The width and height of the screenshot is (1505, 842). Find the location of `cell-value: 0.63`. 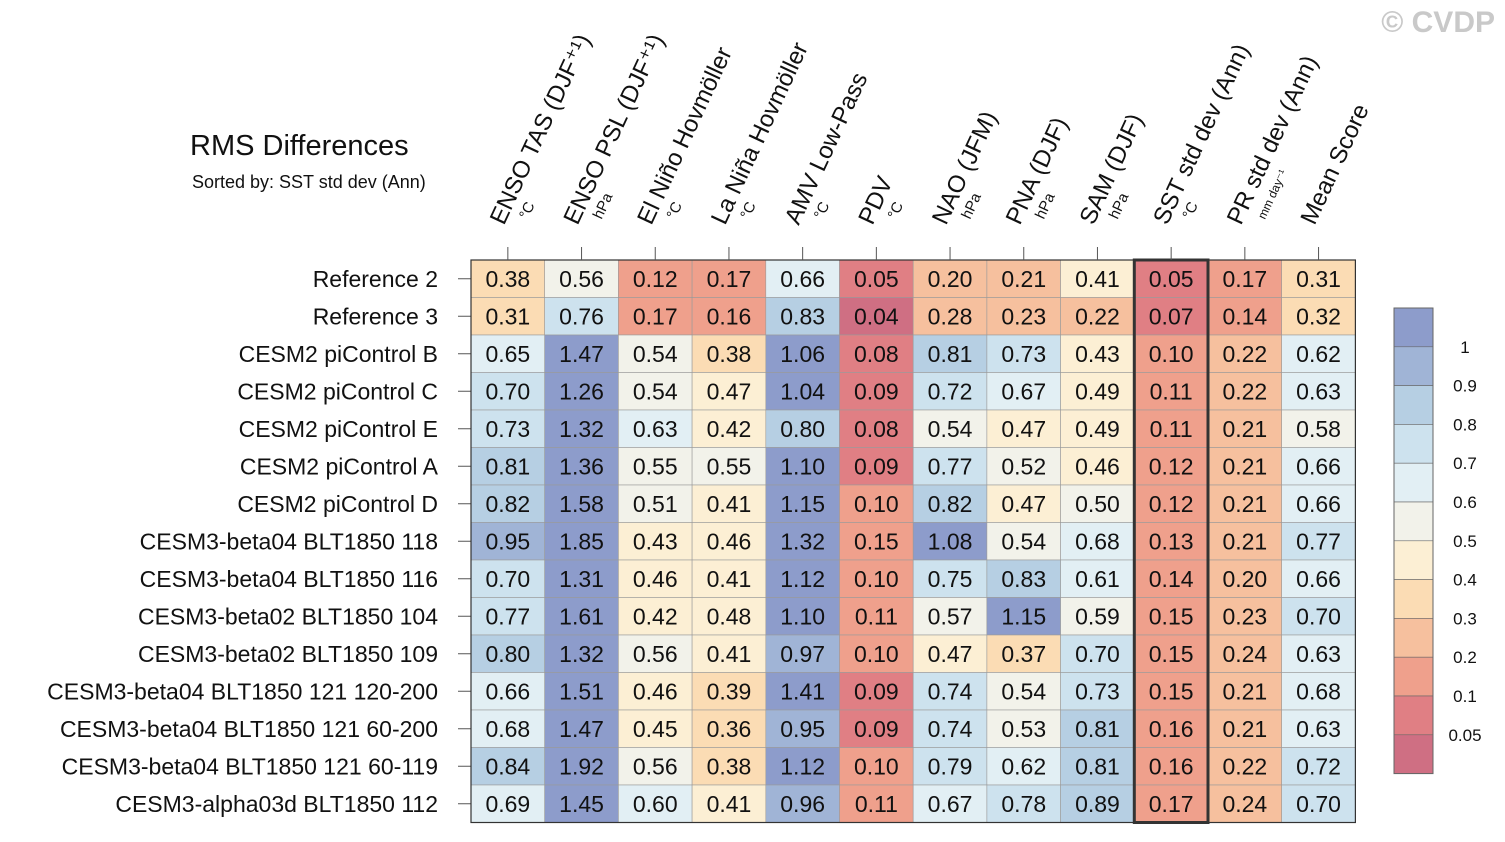

cell-value: 0.63 is located at coordinates (1318, 391).